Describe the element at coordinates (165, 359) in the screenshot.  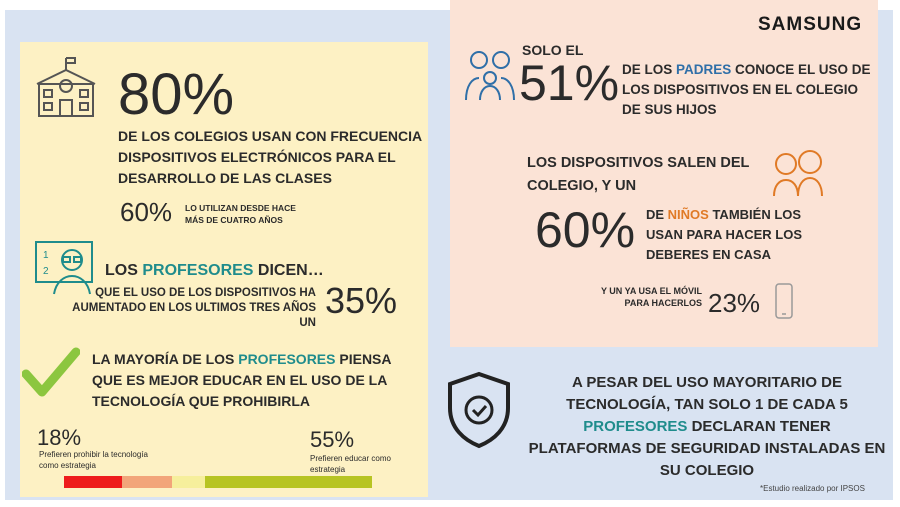
I see `text: LA MAYORÍA DE LOS` at that location.